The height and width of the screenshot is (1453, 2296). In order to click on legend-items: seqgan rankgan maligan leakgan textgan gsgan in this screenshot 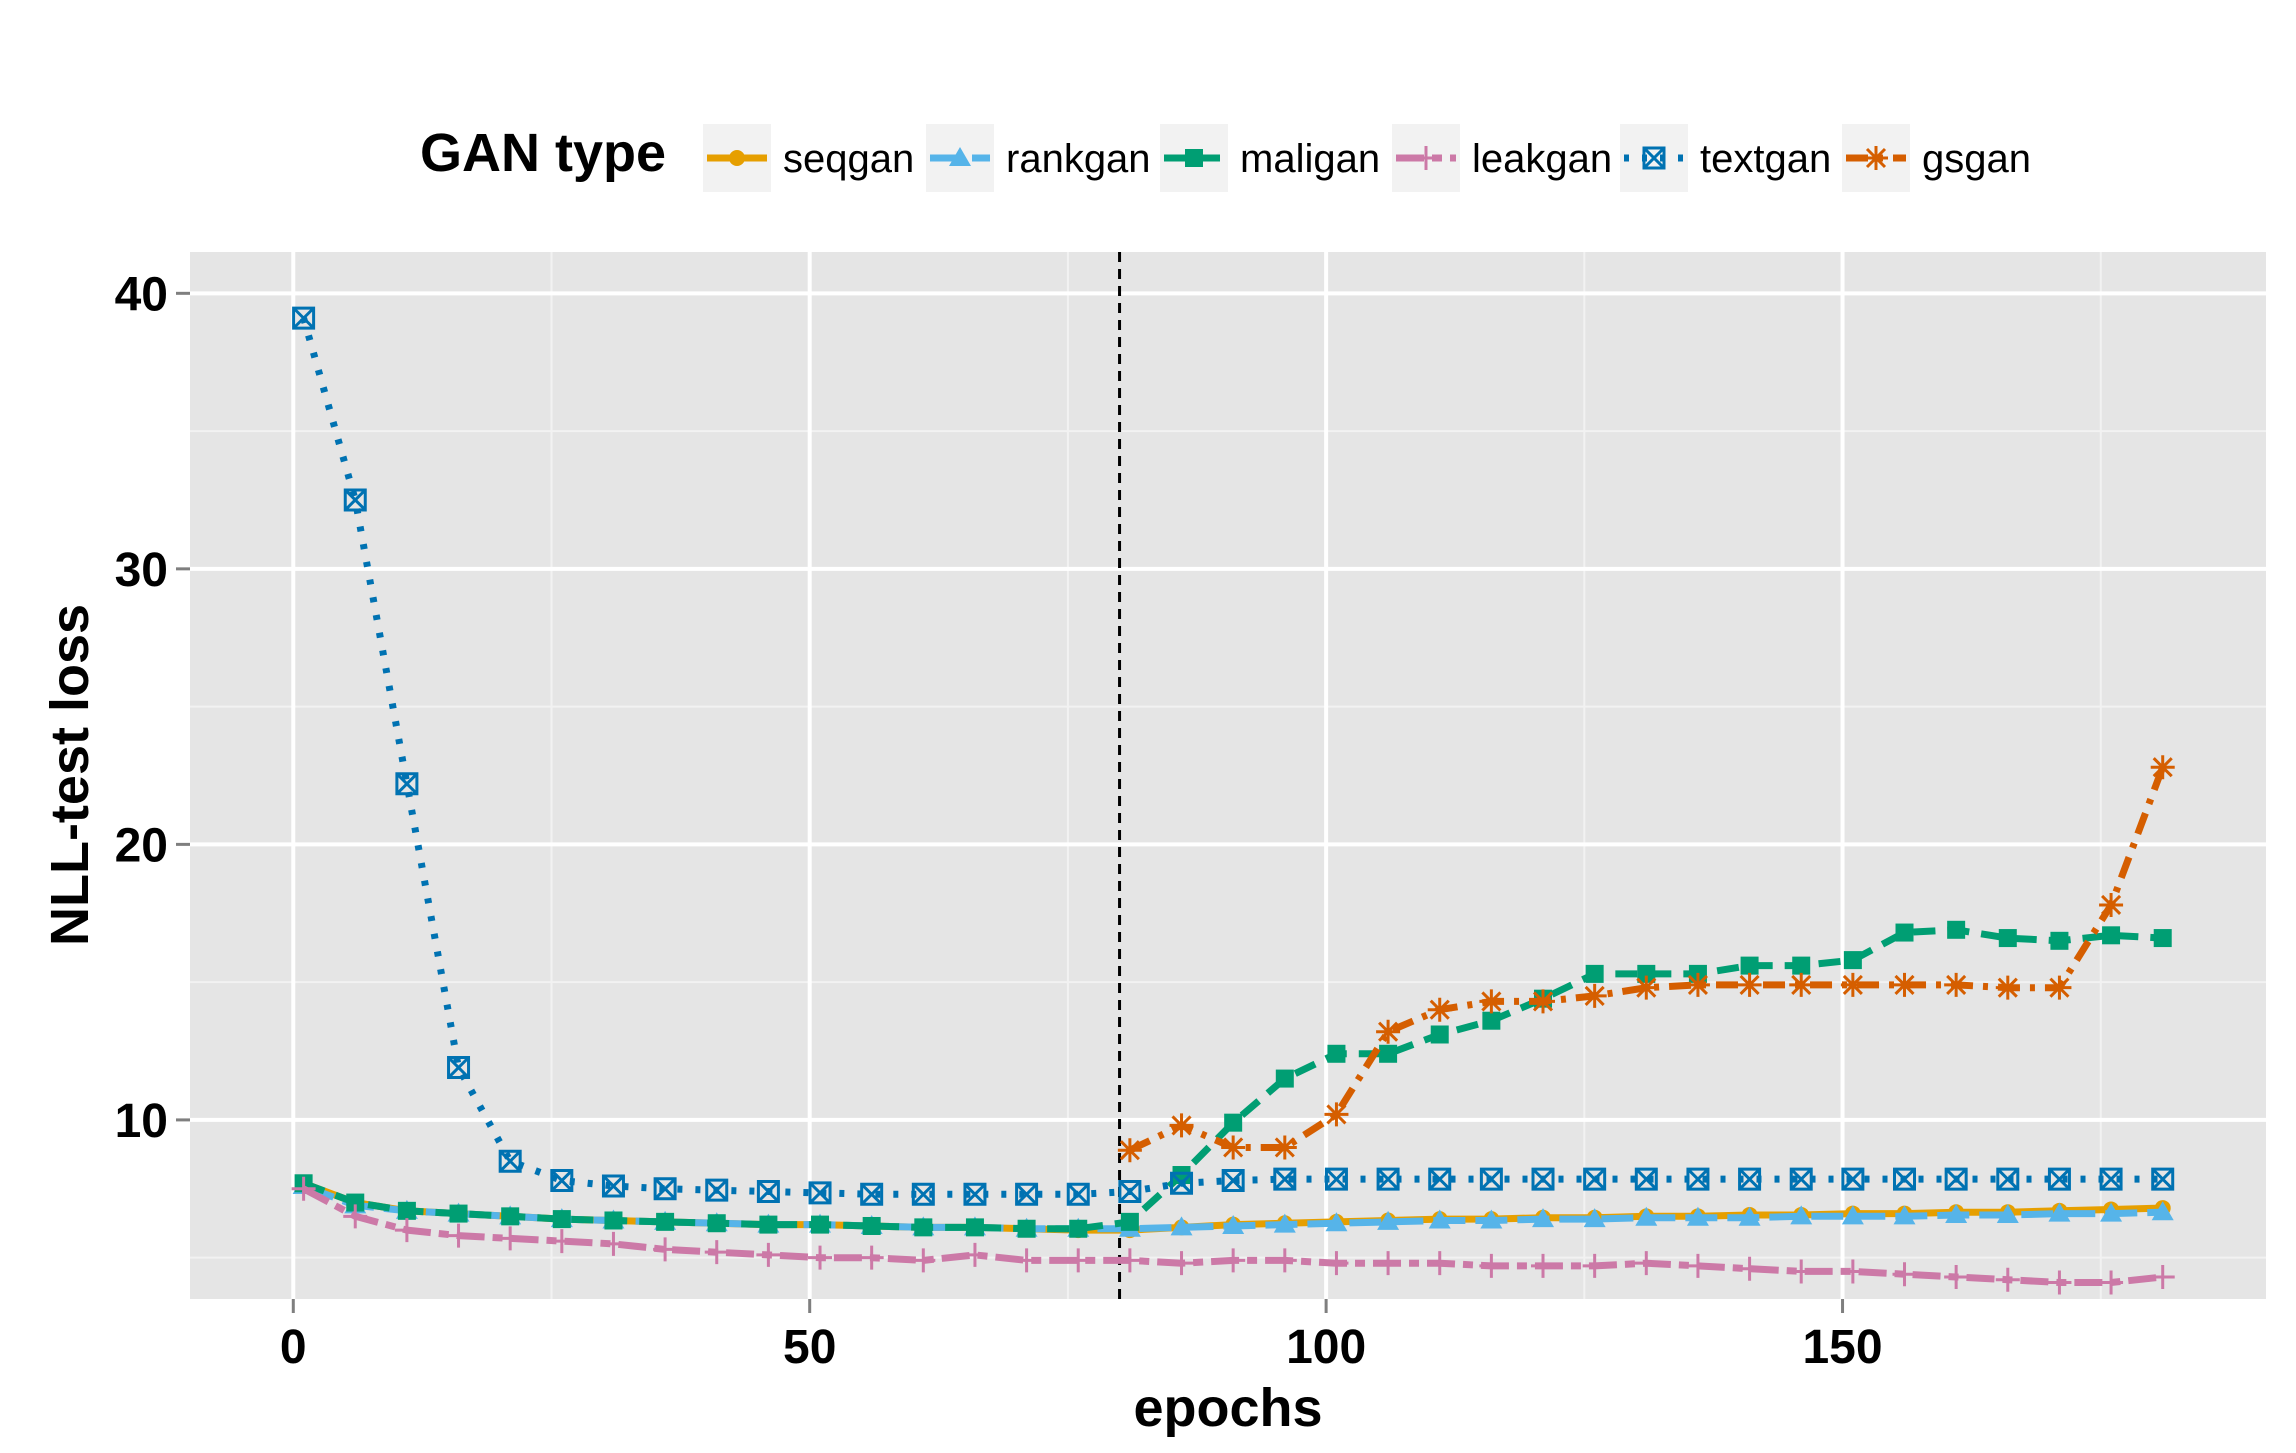, I will do `click(1367, 158)`.